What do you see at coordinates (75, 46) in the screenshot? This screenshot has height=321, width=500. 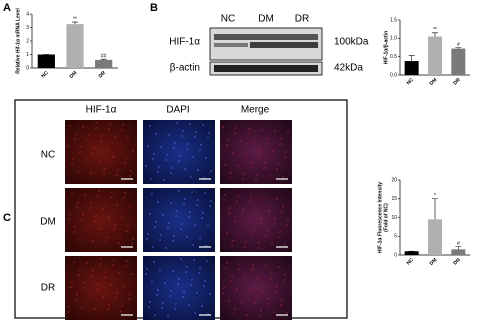 I see `bar` at bounding box center [75, 46].